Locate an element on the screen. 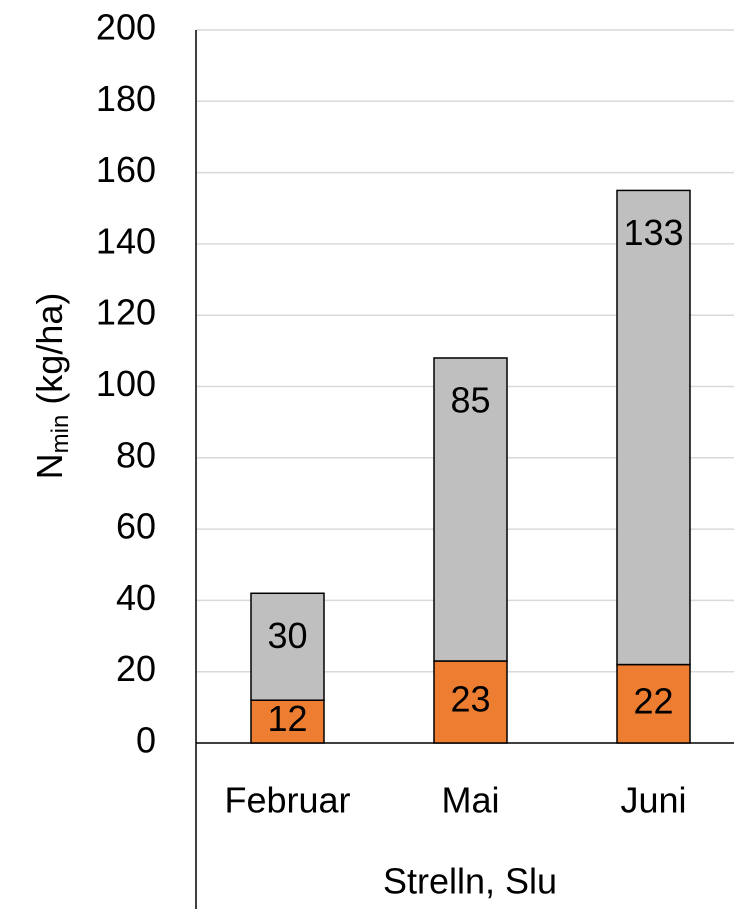 This screenshot has width=734, height=909. x-tick-label: Mai is located at coordinates (470, 800).